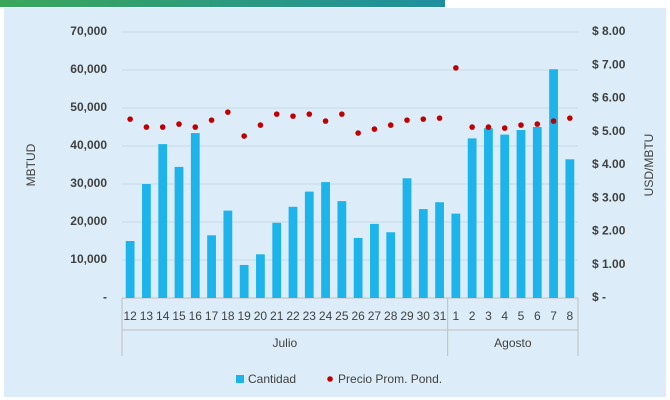 This screenshot has width=670, height=400. I want to click on x-tick-label: 1, so click(456, 316).